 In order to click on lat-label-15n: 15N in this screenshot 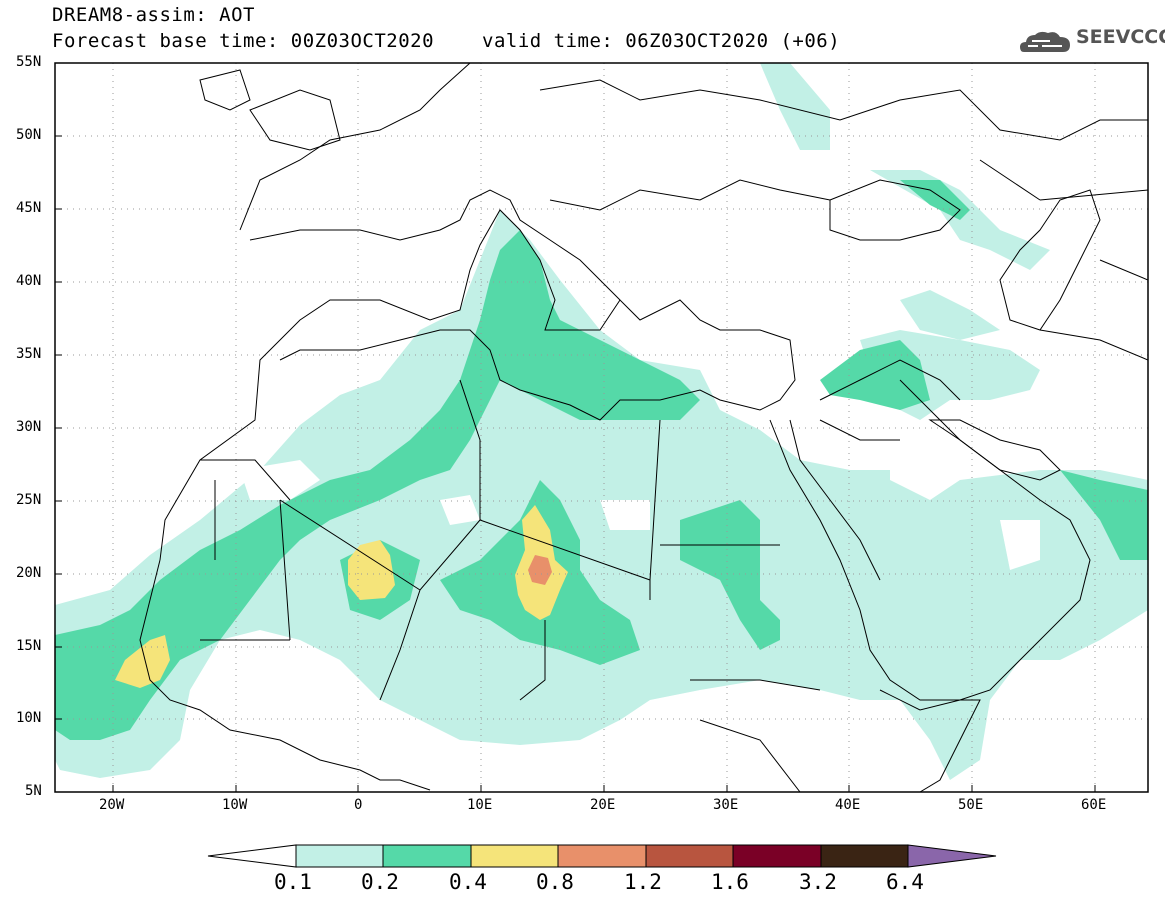, I will do `click(29, 646)`.